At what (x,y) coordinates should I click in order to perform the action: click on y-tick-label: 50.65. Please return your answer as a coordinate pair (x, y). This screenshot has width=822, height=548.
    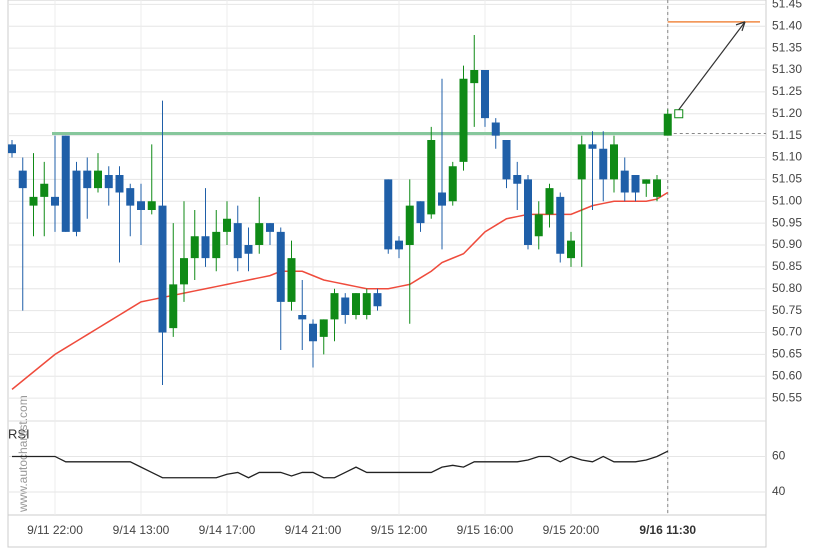
    Looking at the image, I should click on (787, 354).